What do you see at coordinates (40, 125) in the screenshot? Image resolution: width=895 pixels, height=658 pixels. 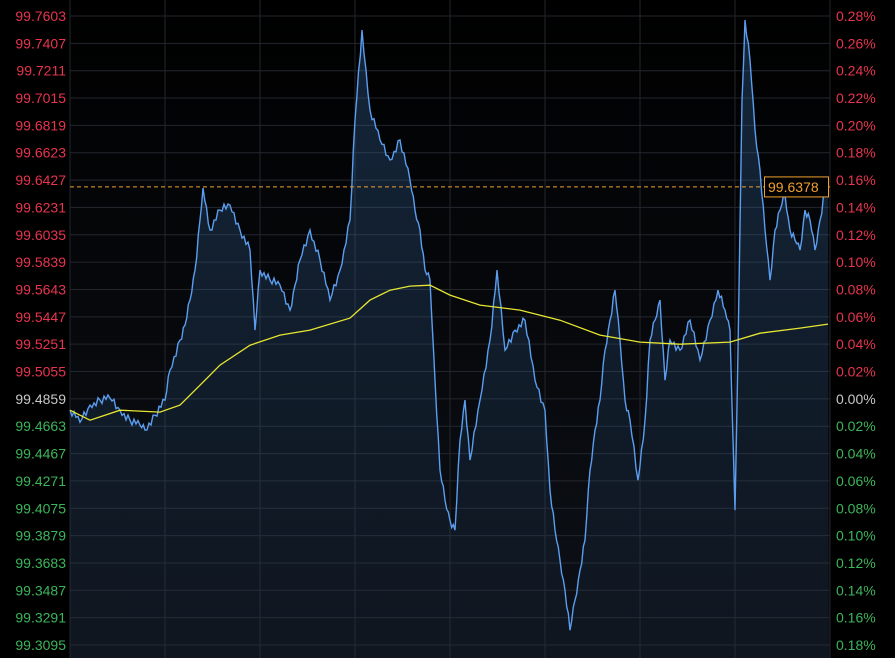 I see `left-tick-label: 99.6819` at bounding box center [40, 125].